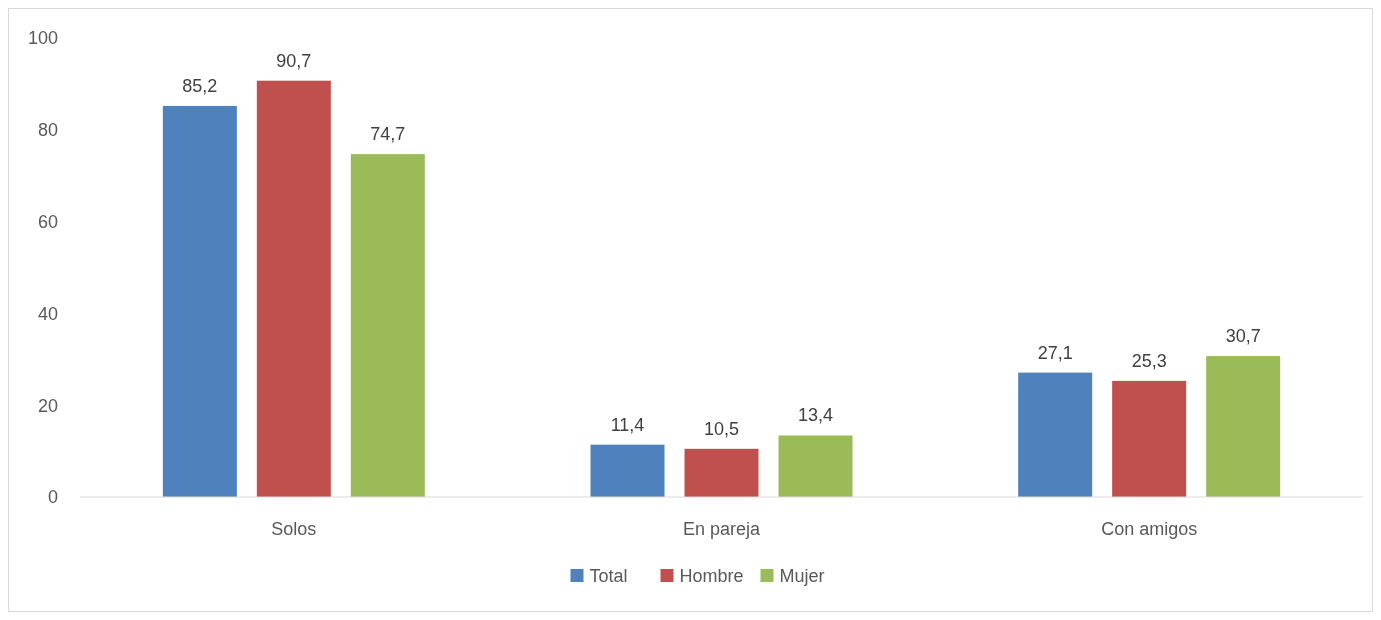  Describe the element at coordinates (608, 576) in the screenshot. I see `legend-label: Total` at that location.